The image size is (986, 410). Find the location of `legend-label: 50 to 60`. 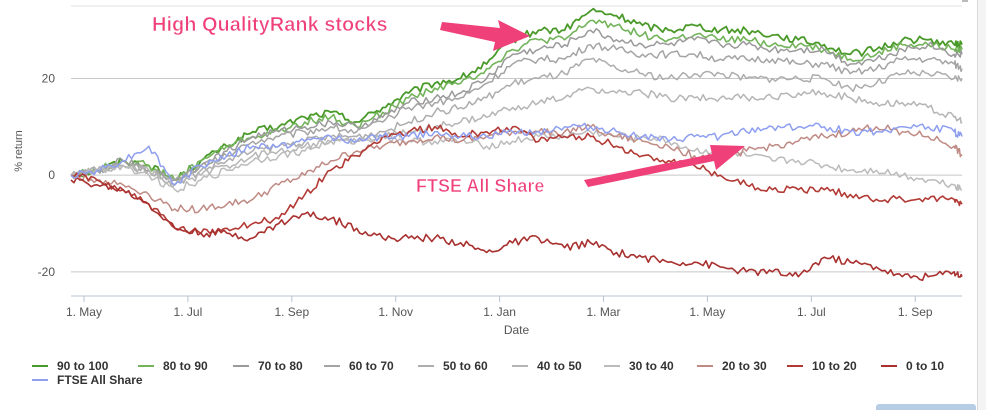

legend-label: 50 to 60 is located at coordinates (465, 366).